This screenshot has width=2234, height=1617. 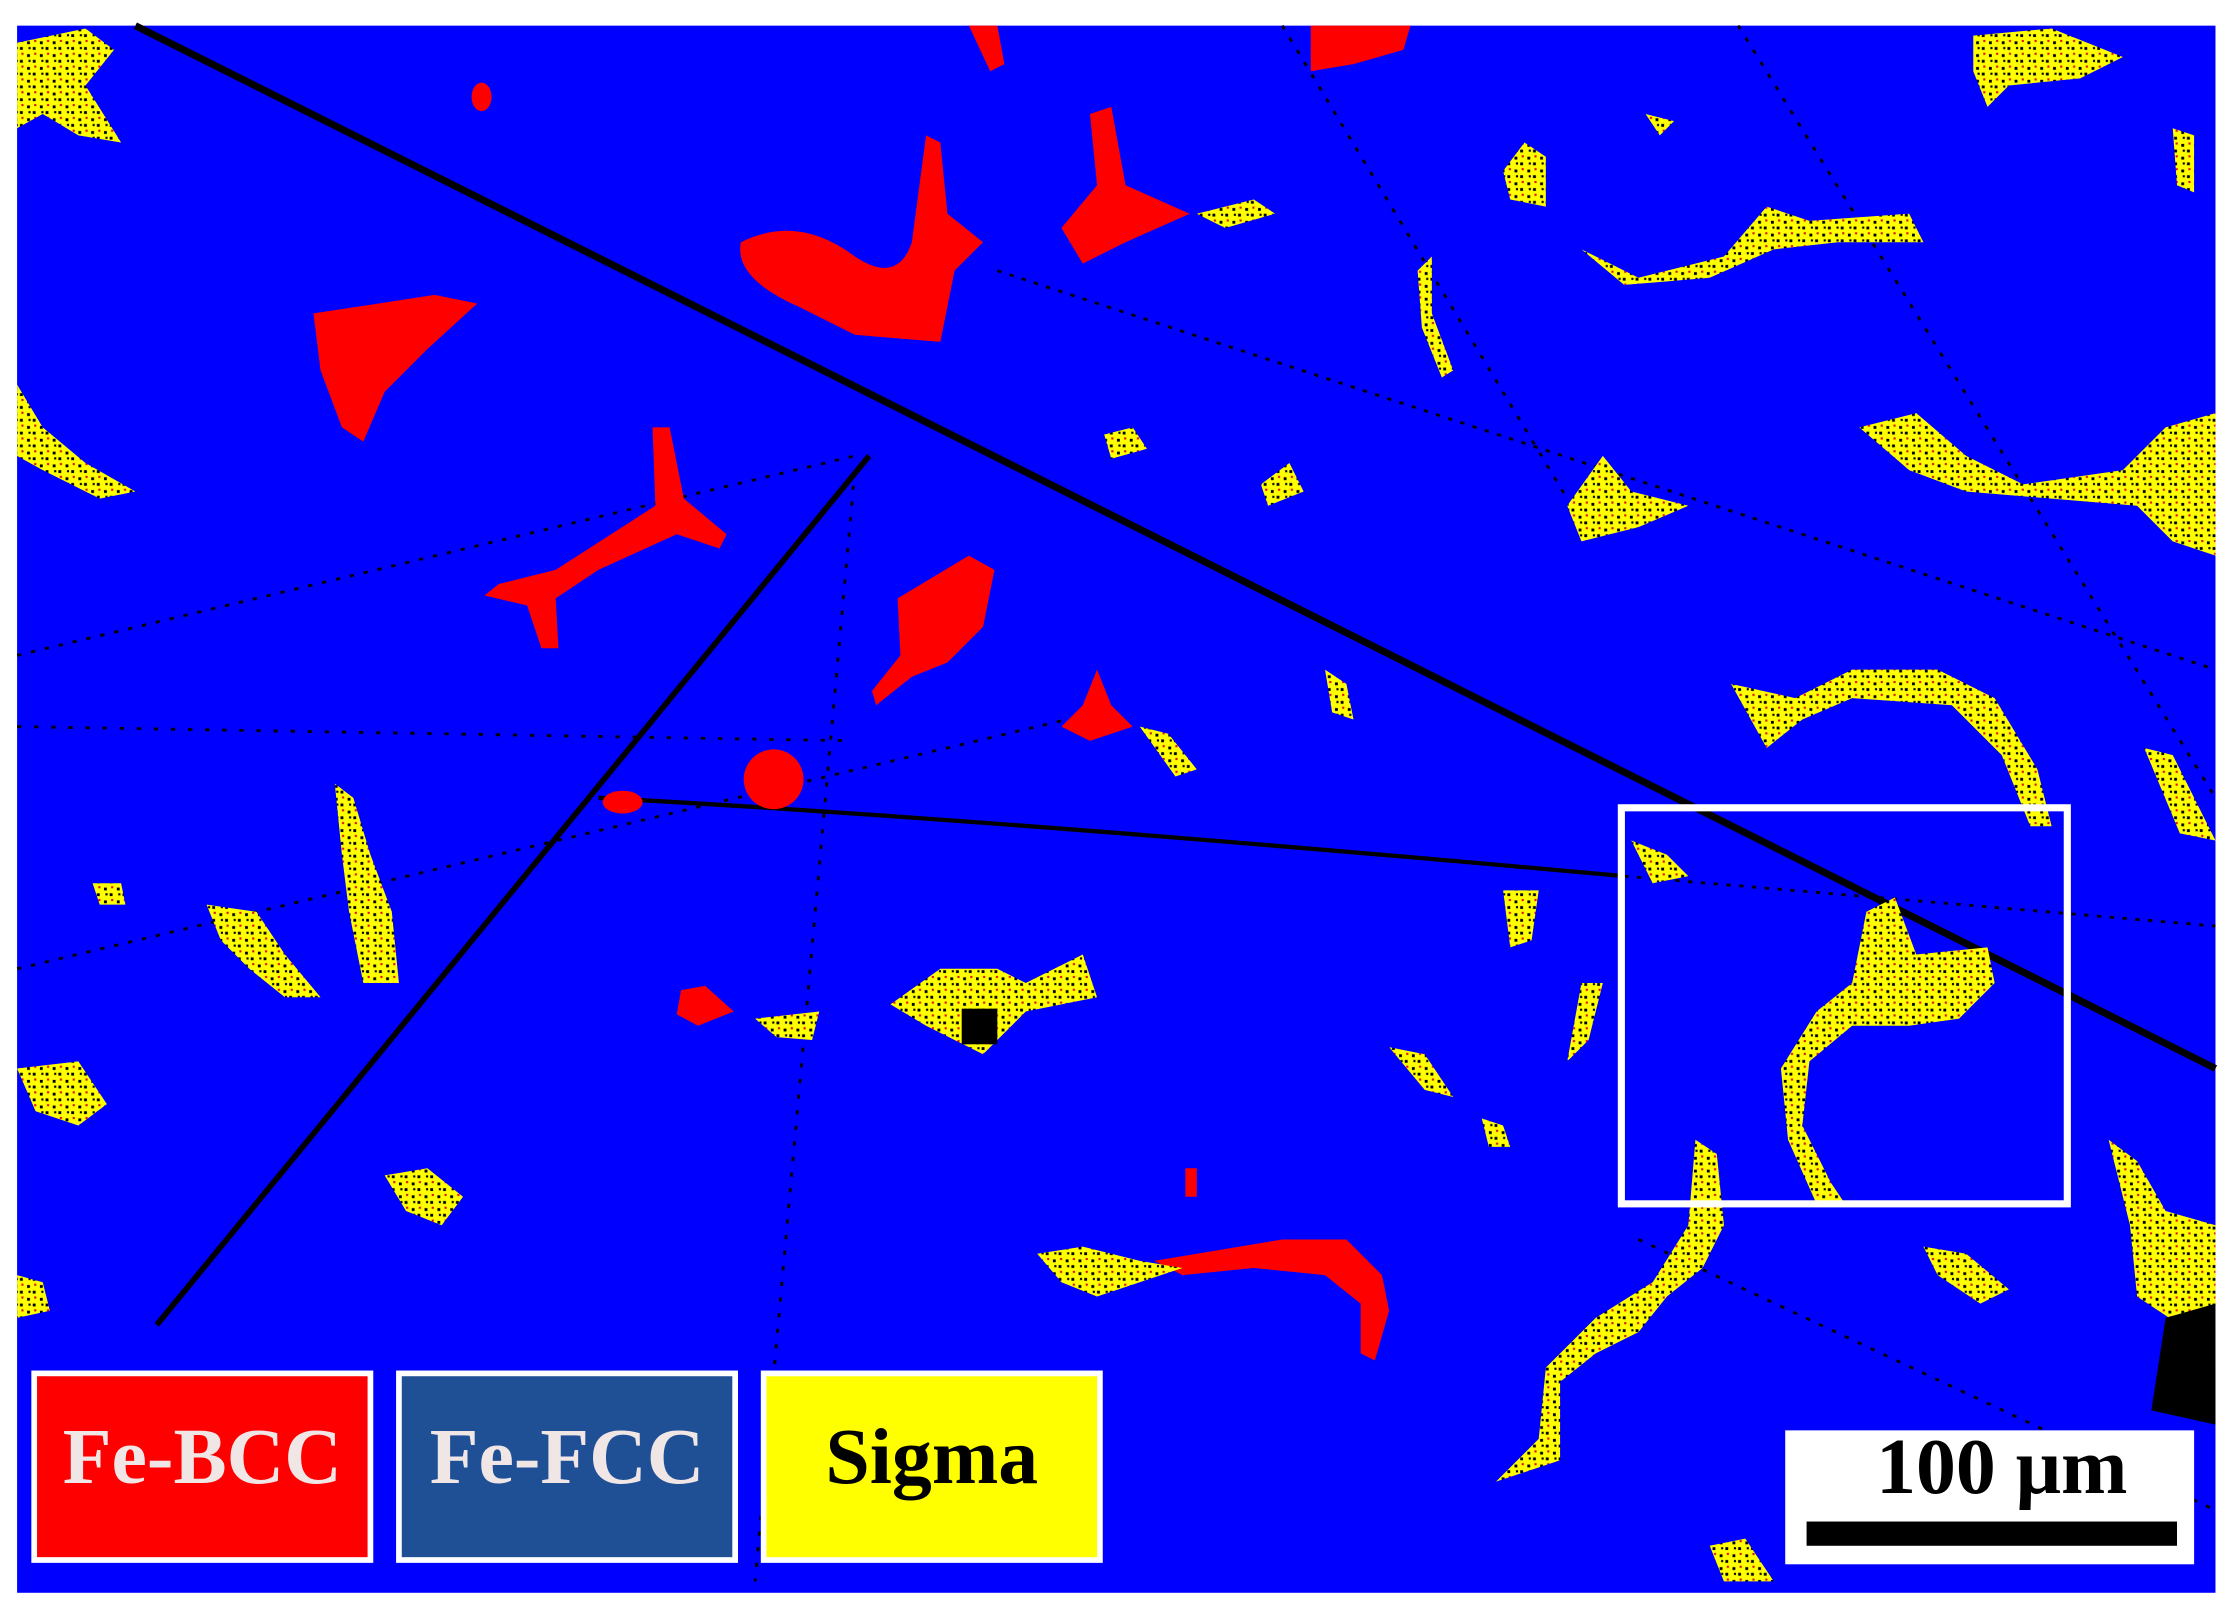 What do you see at coordinates (2183, 1364) in the screenshot?
I see `unindexed-area` at bounding box center [2183, 1364].